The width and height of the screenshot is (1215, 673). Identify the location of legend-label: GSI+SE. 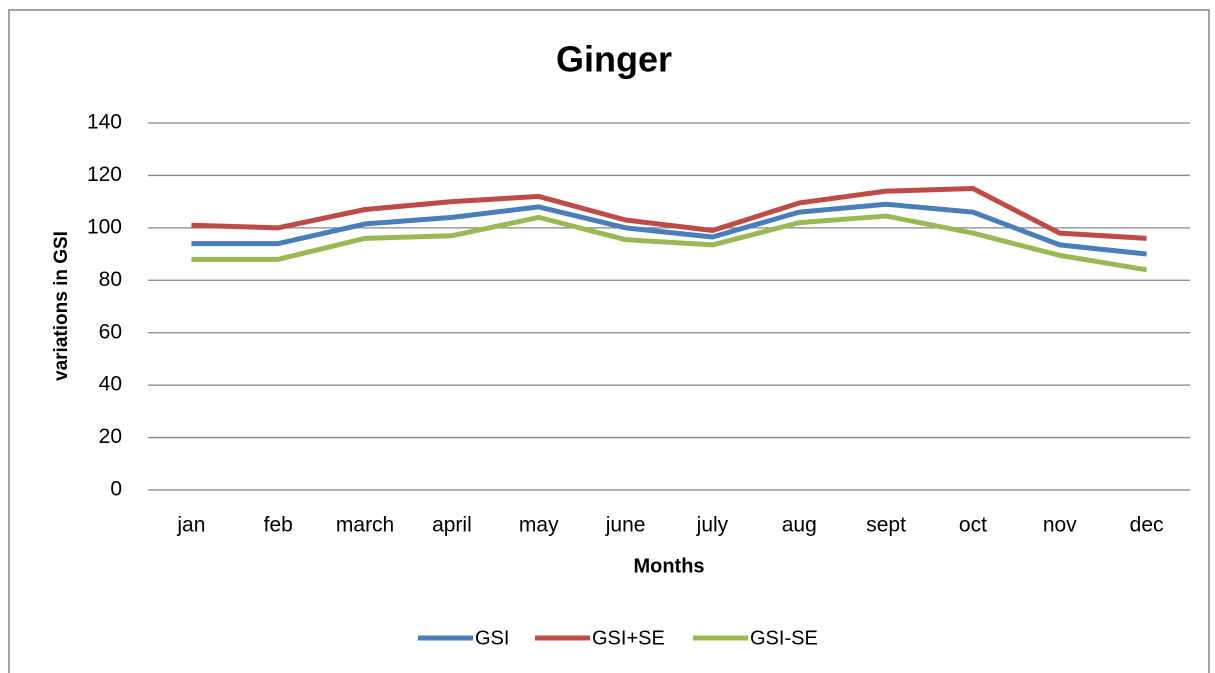
(628, 638).